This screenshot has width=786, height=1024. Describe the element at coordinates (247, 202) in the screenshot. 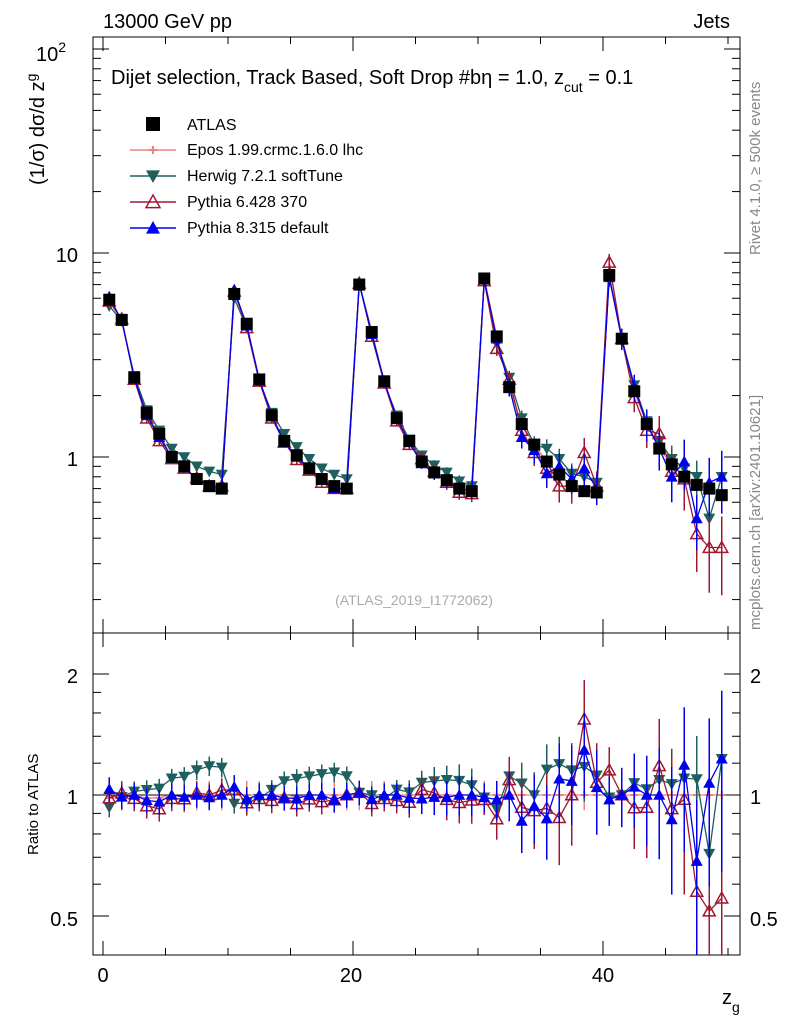

I see `legend-label-pythia6: Pythia 6.428 370` at that location.